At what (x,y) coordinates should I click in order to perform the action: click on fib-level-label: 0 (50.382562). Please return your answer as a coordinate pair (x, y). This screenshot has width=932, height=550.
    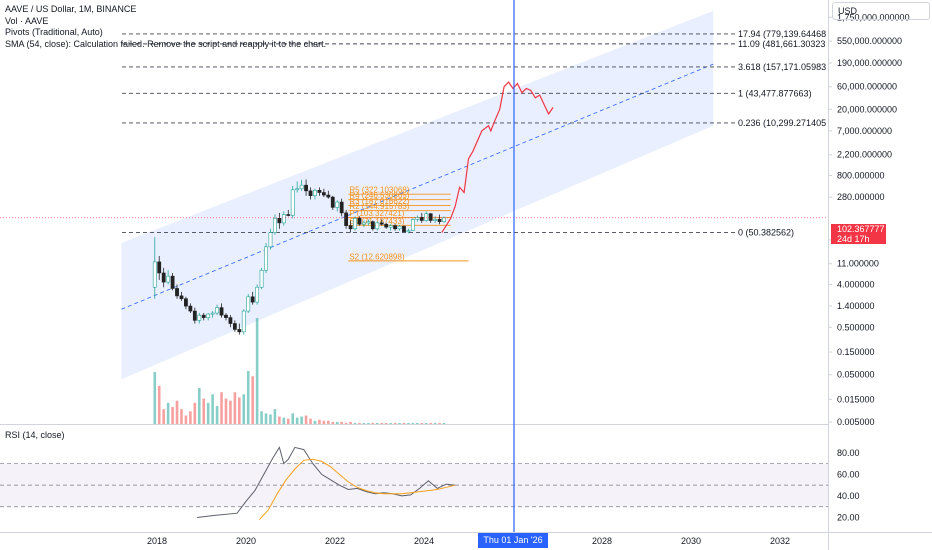
    Looking at the image, I should click on (766, 232).